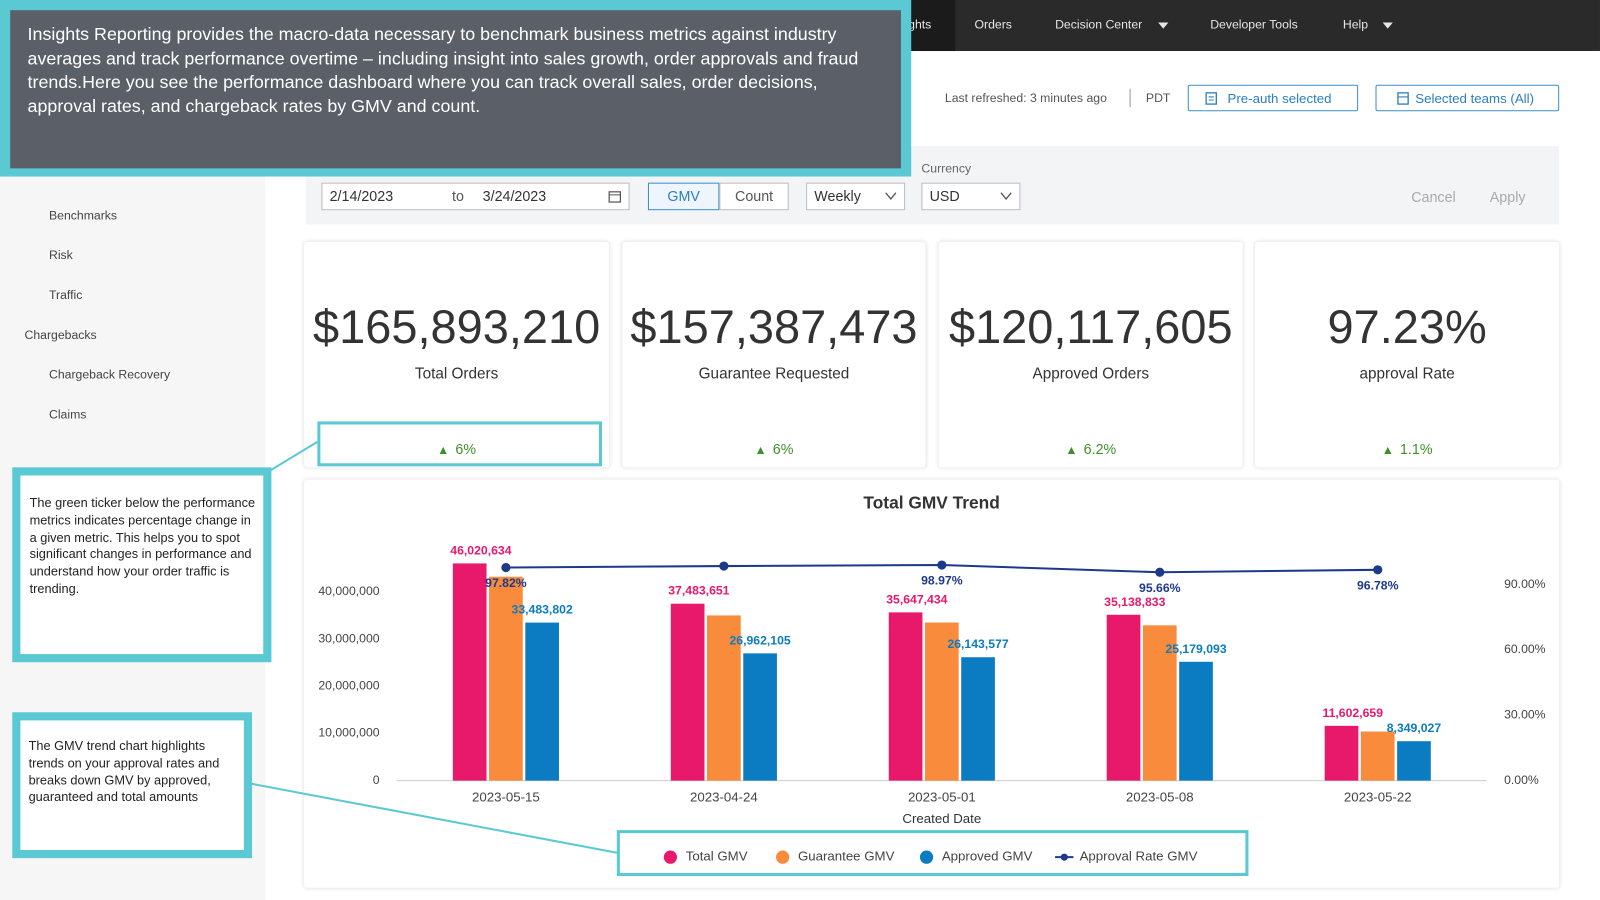 Image resolution: width=1600 pixels, height=900 pixels. I want to click on chart-title: Total GMV Trend, so click(931, 503).